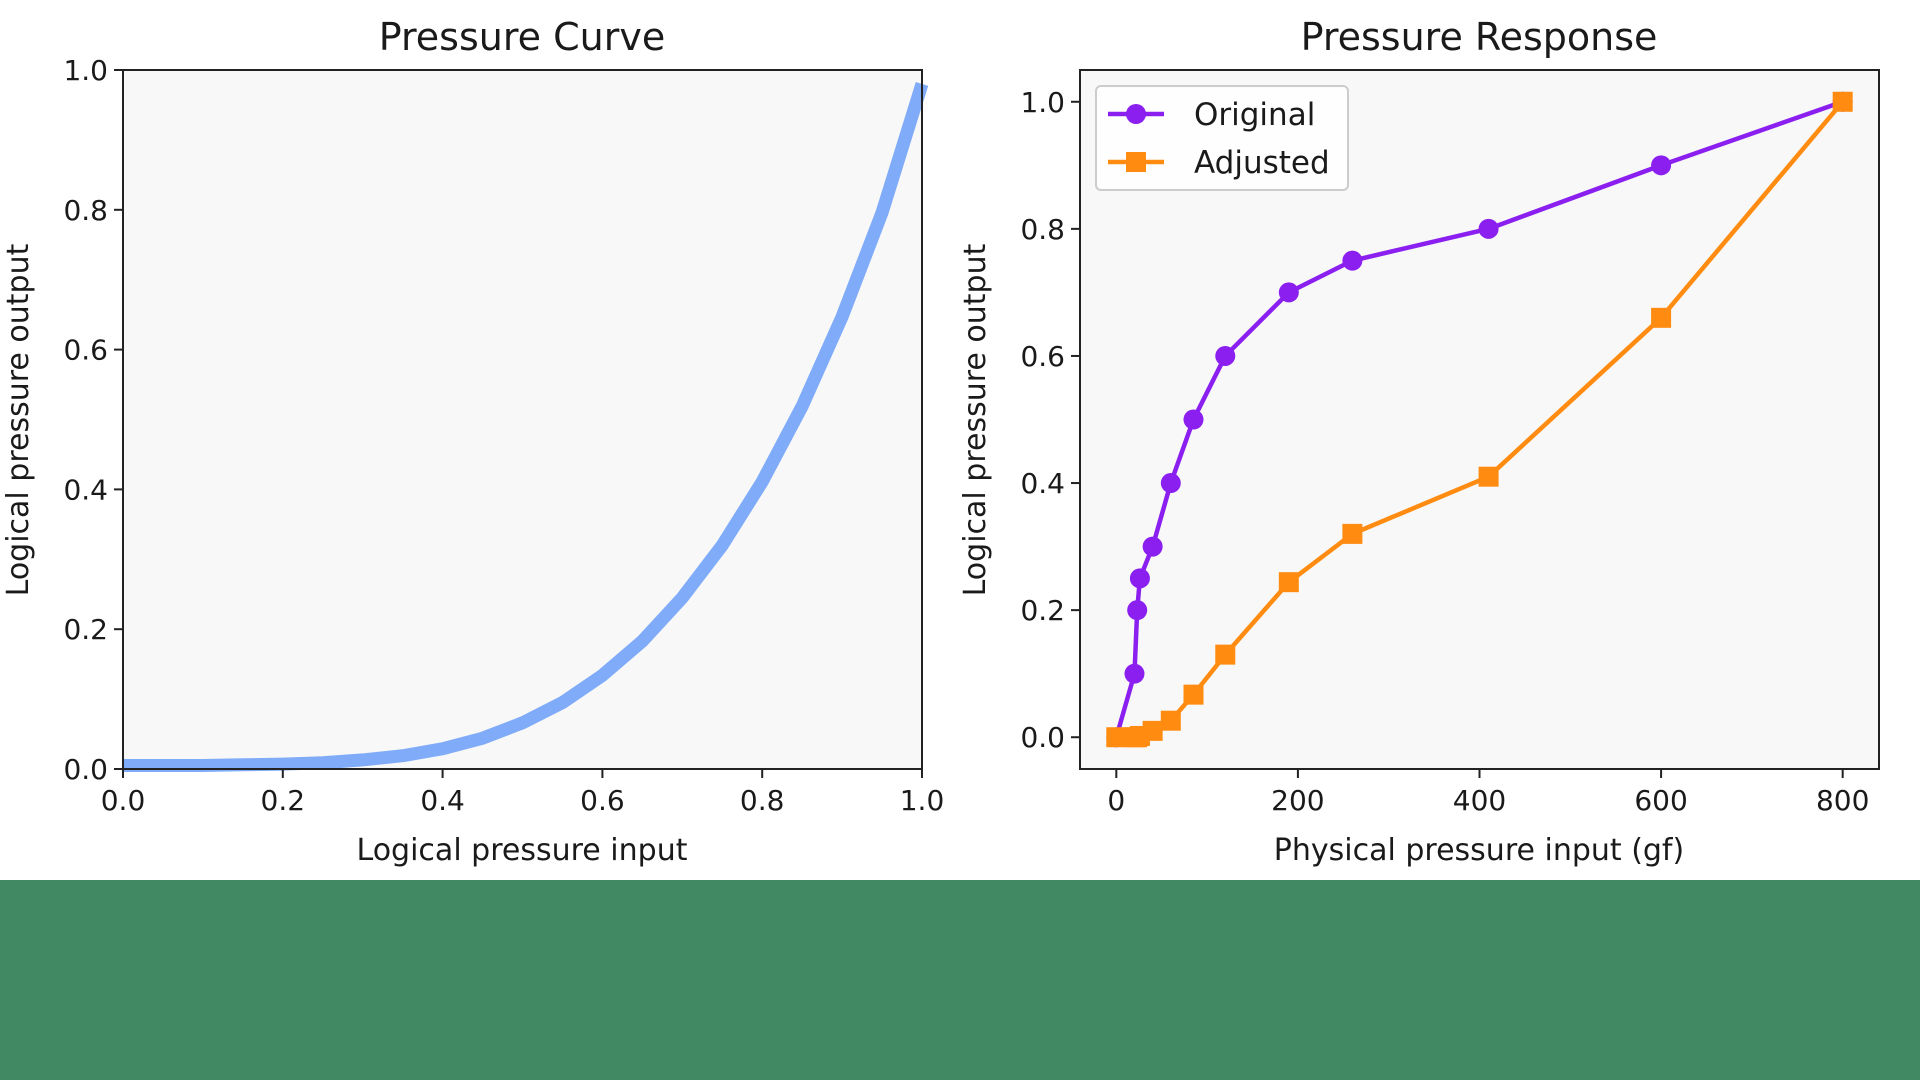 This screenshot has width=1920, height=1080. What do you see at coordinates (1479, 800) in the screenshot?
I see `x-tick-label: 400` at bounding box center [1479, 800].